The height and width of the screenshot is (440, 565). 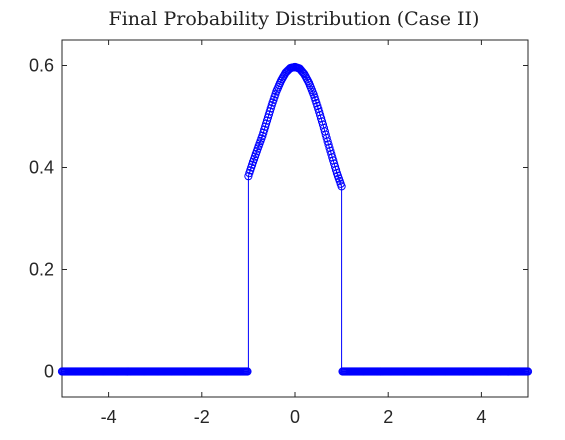 I want to click on x-tick-label: 4, so click(x=481, y=417).